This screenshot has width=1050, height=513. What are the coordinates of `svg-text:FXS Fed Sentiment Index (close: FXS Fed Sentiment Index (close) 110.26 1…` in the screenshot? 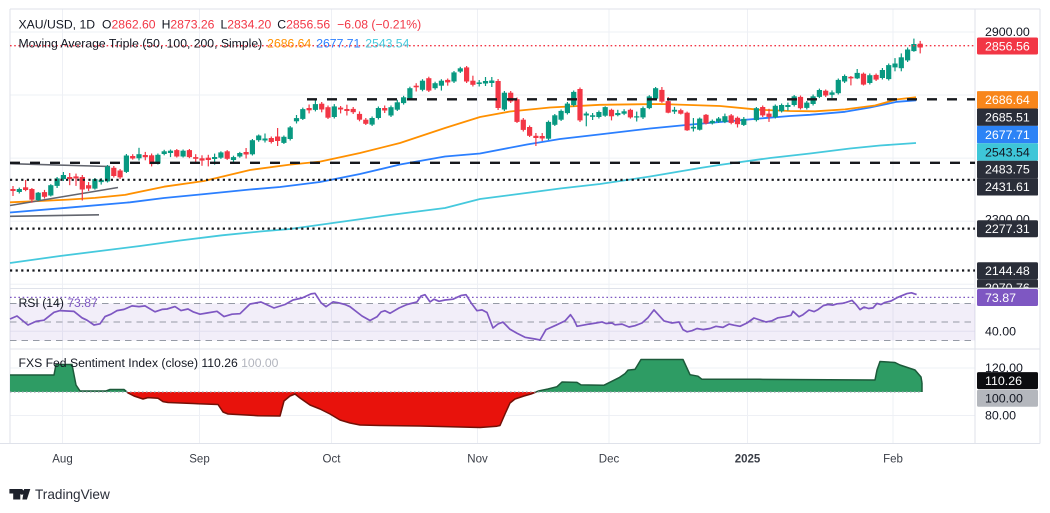 It's located at (149, 363).